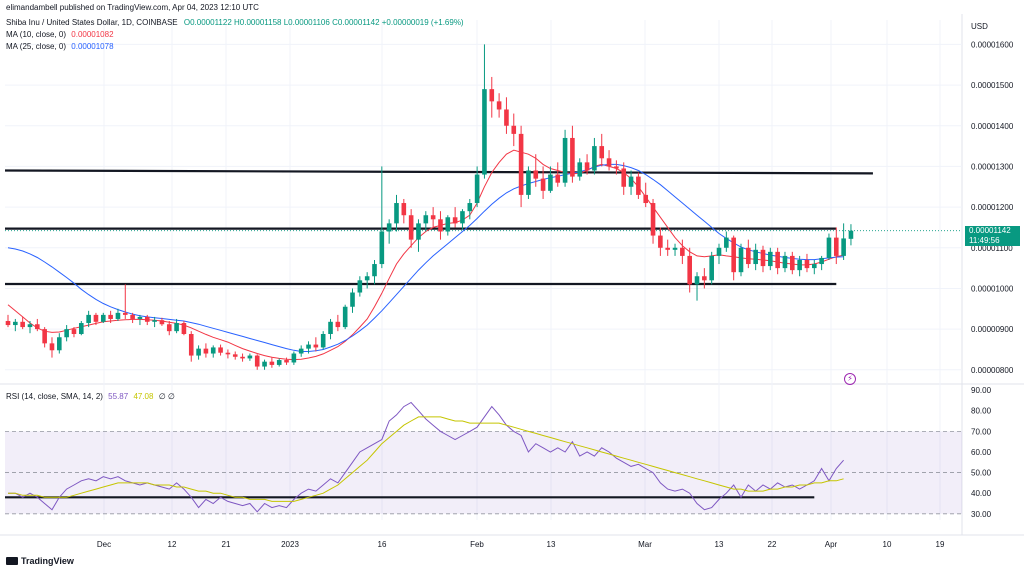 This screenshot has height=577, width=1024. I want to click on ma10-legend: MA (10, close, 0) 0.00001082, so click(60, 35).